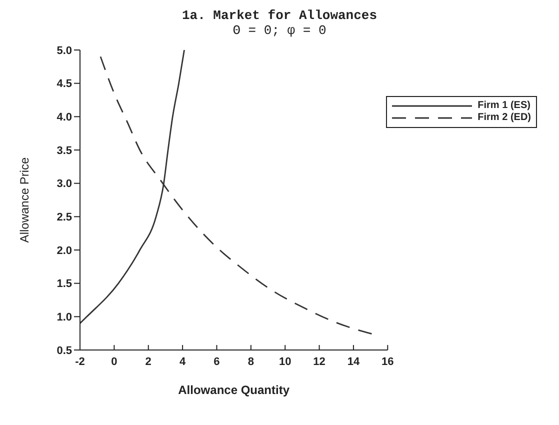  I want to click on y-tick-label: 4.5, so click(64, 84).